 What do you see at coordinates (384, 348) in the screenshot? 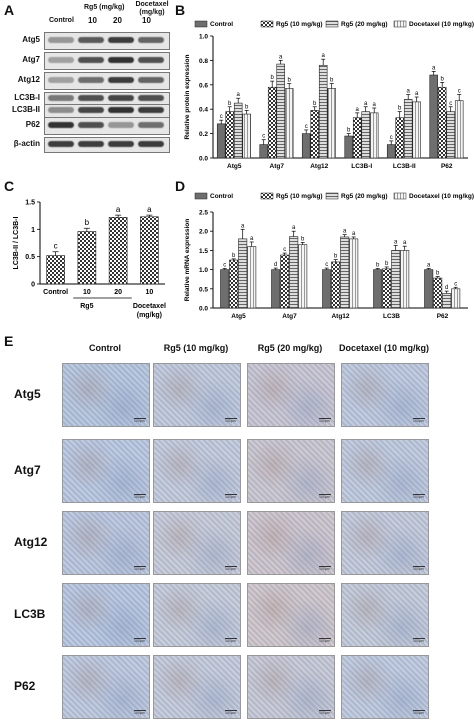
I see `ihc-column-header: Docetaxel (10 mg/kg)` at bounding box center [384, 348].